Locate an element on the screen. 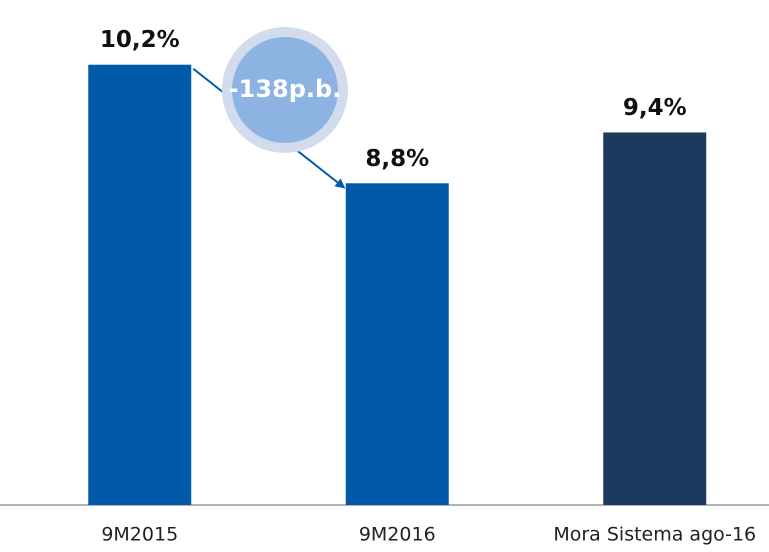 This screenshot has width=769, height=552. badge is located at coordinates (285, 90).